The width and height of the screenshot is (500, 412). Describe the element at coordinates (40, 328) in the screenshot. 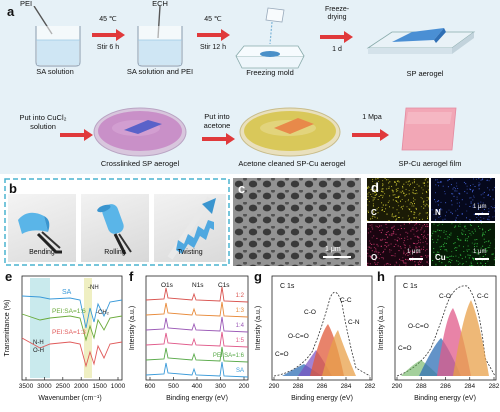

I see `ftir-highlight-band` at that location.